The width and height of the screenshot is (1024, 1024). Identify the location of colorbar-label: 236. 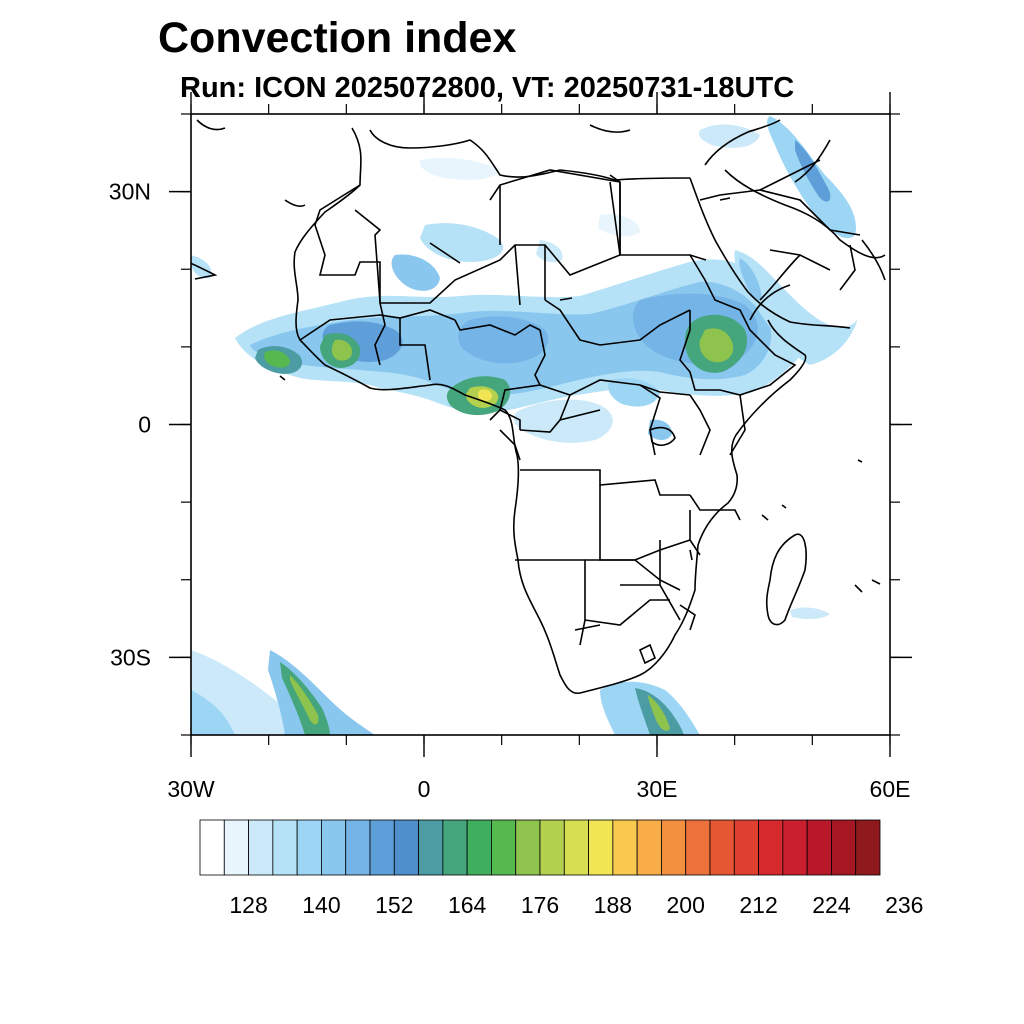
(904, 905).